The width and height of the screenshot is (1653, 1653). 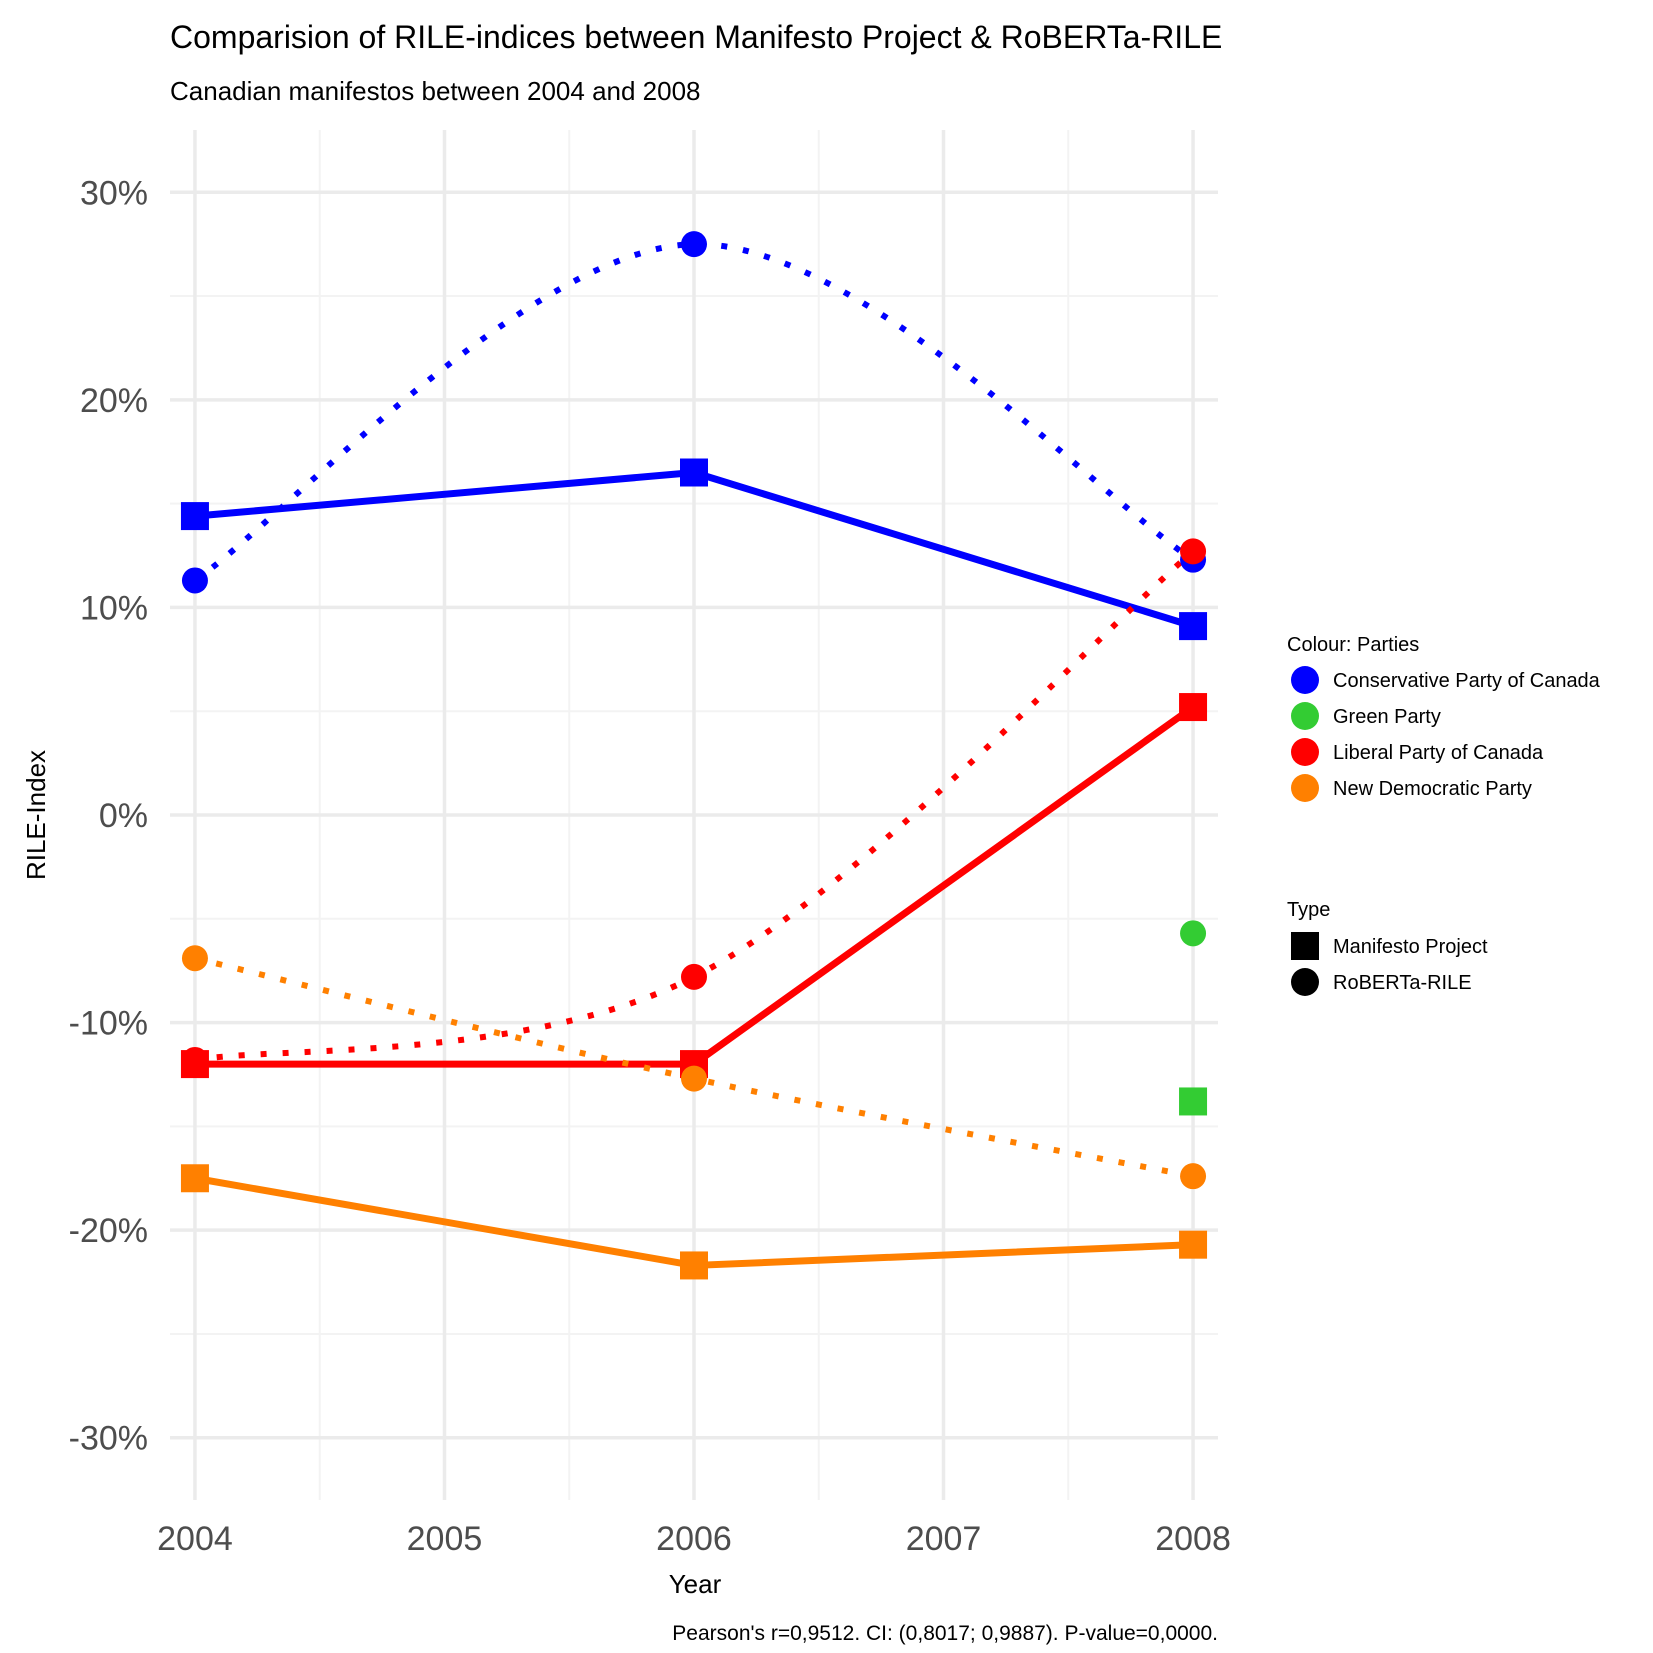 What do you see at coordinates (1305, 982) in the screenshot?
I see `legend-key-roberta-rile` at bounding box center [1305, 982].